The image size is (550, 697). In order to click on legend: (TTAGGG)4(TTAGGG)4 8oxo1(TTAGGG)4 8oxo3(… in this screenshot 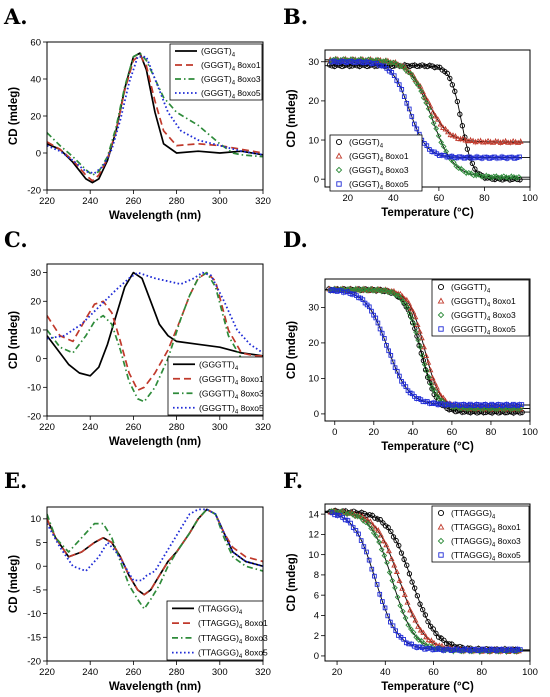, I will do `click(480, 534)`.